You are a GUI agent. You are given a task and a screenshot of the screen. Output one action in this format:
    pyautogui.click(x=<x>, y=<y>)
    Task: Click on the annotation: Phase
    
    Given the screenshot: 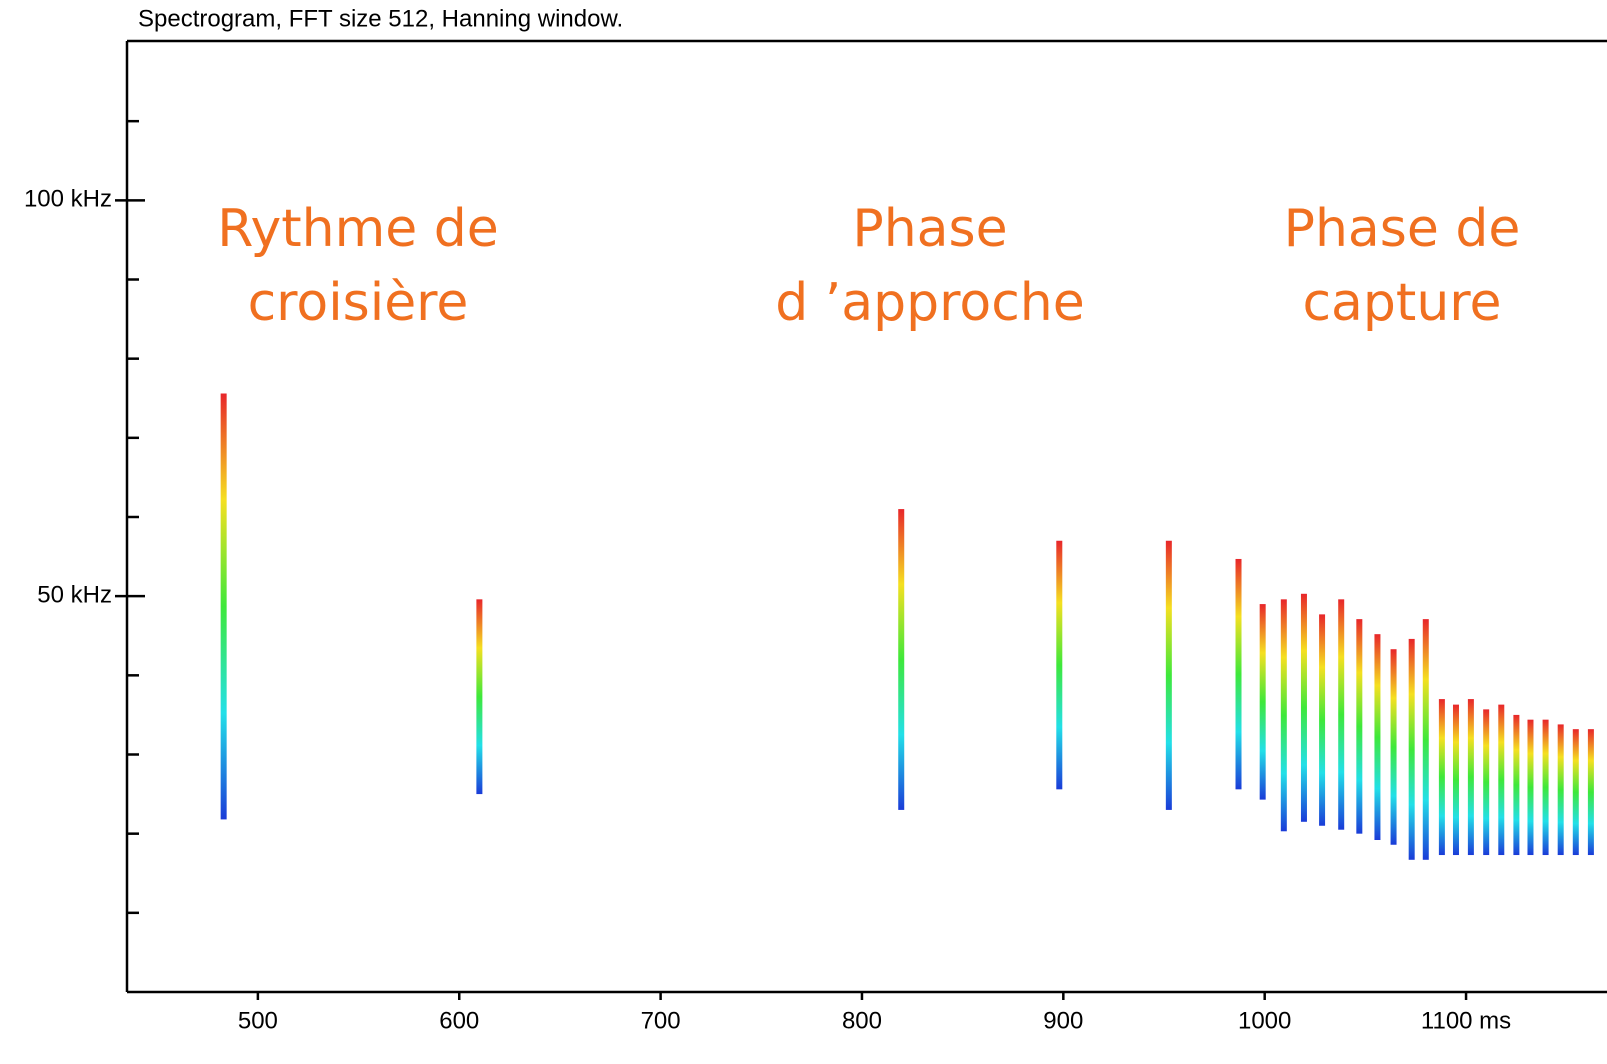 What is the action you would take?
    pyautogui.click(x=929, y=229)
    